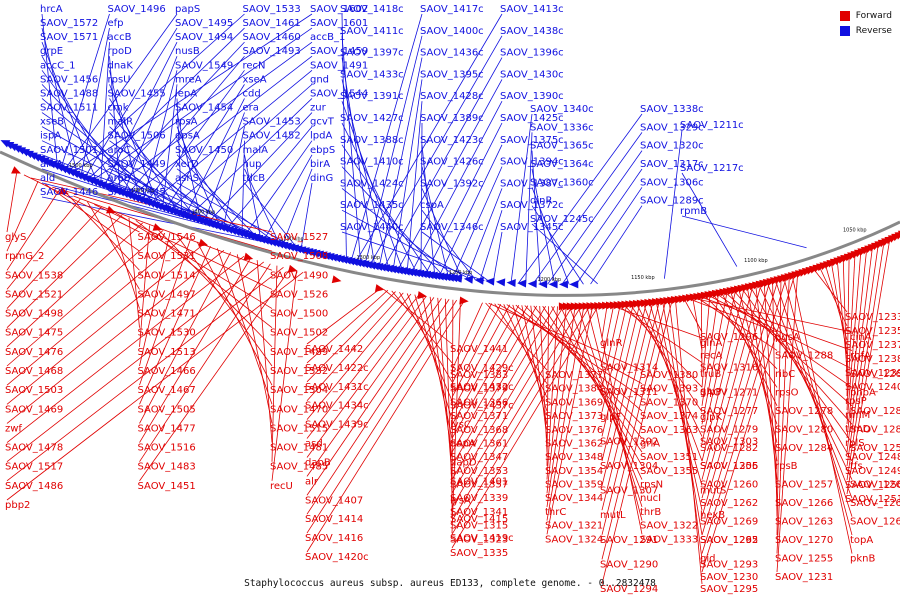 This screenshot has height=600, width=900. What do you see at coordinates (629, 564) in the screenshot?
I see `gene-label: SAOV_1290` at bounding box center [629, 564].